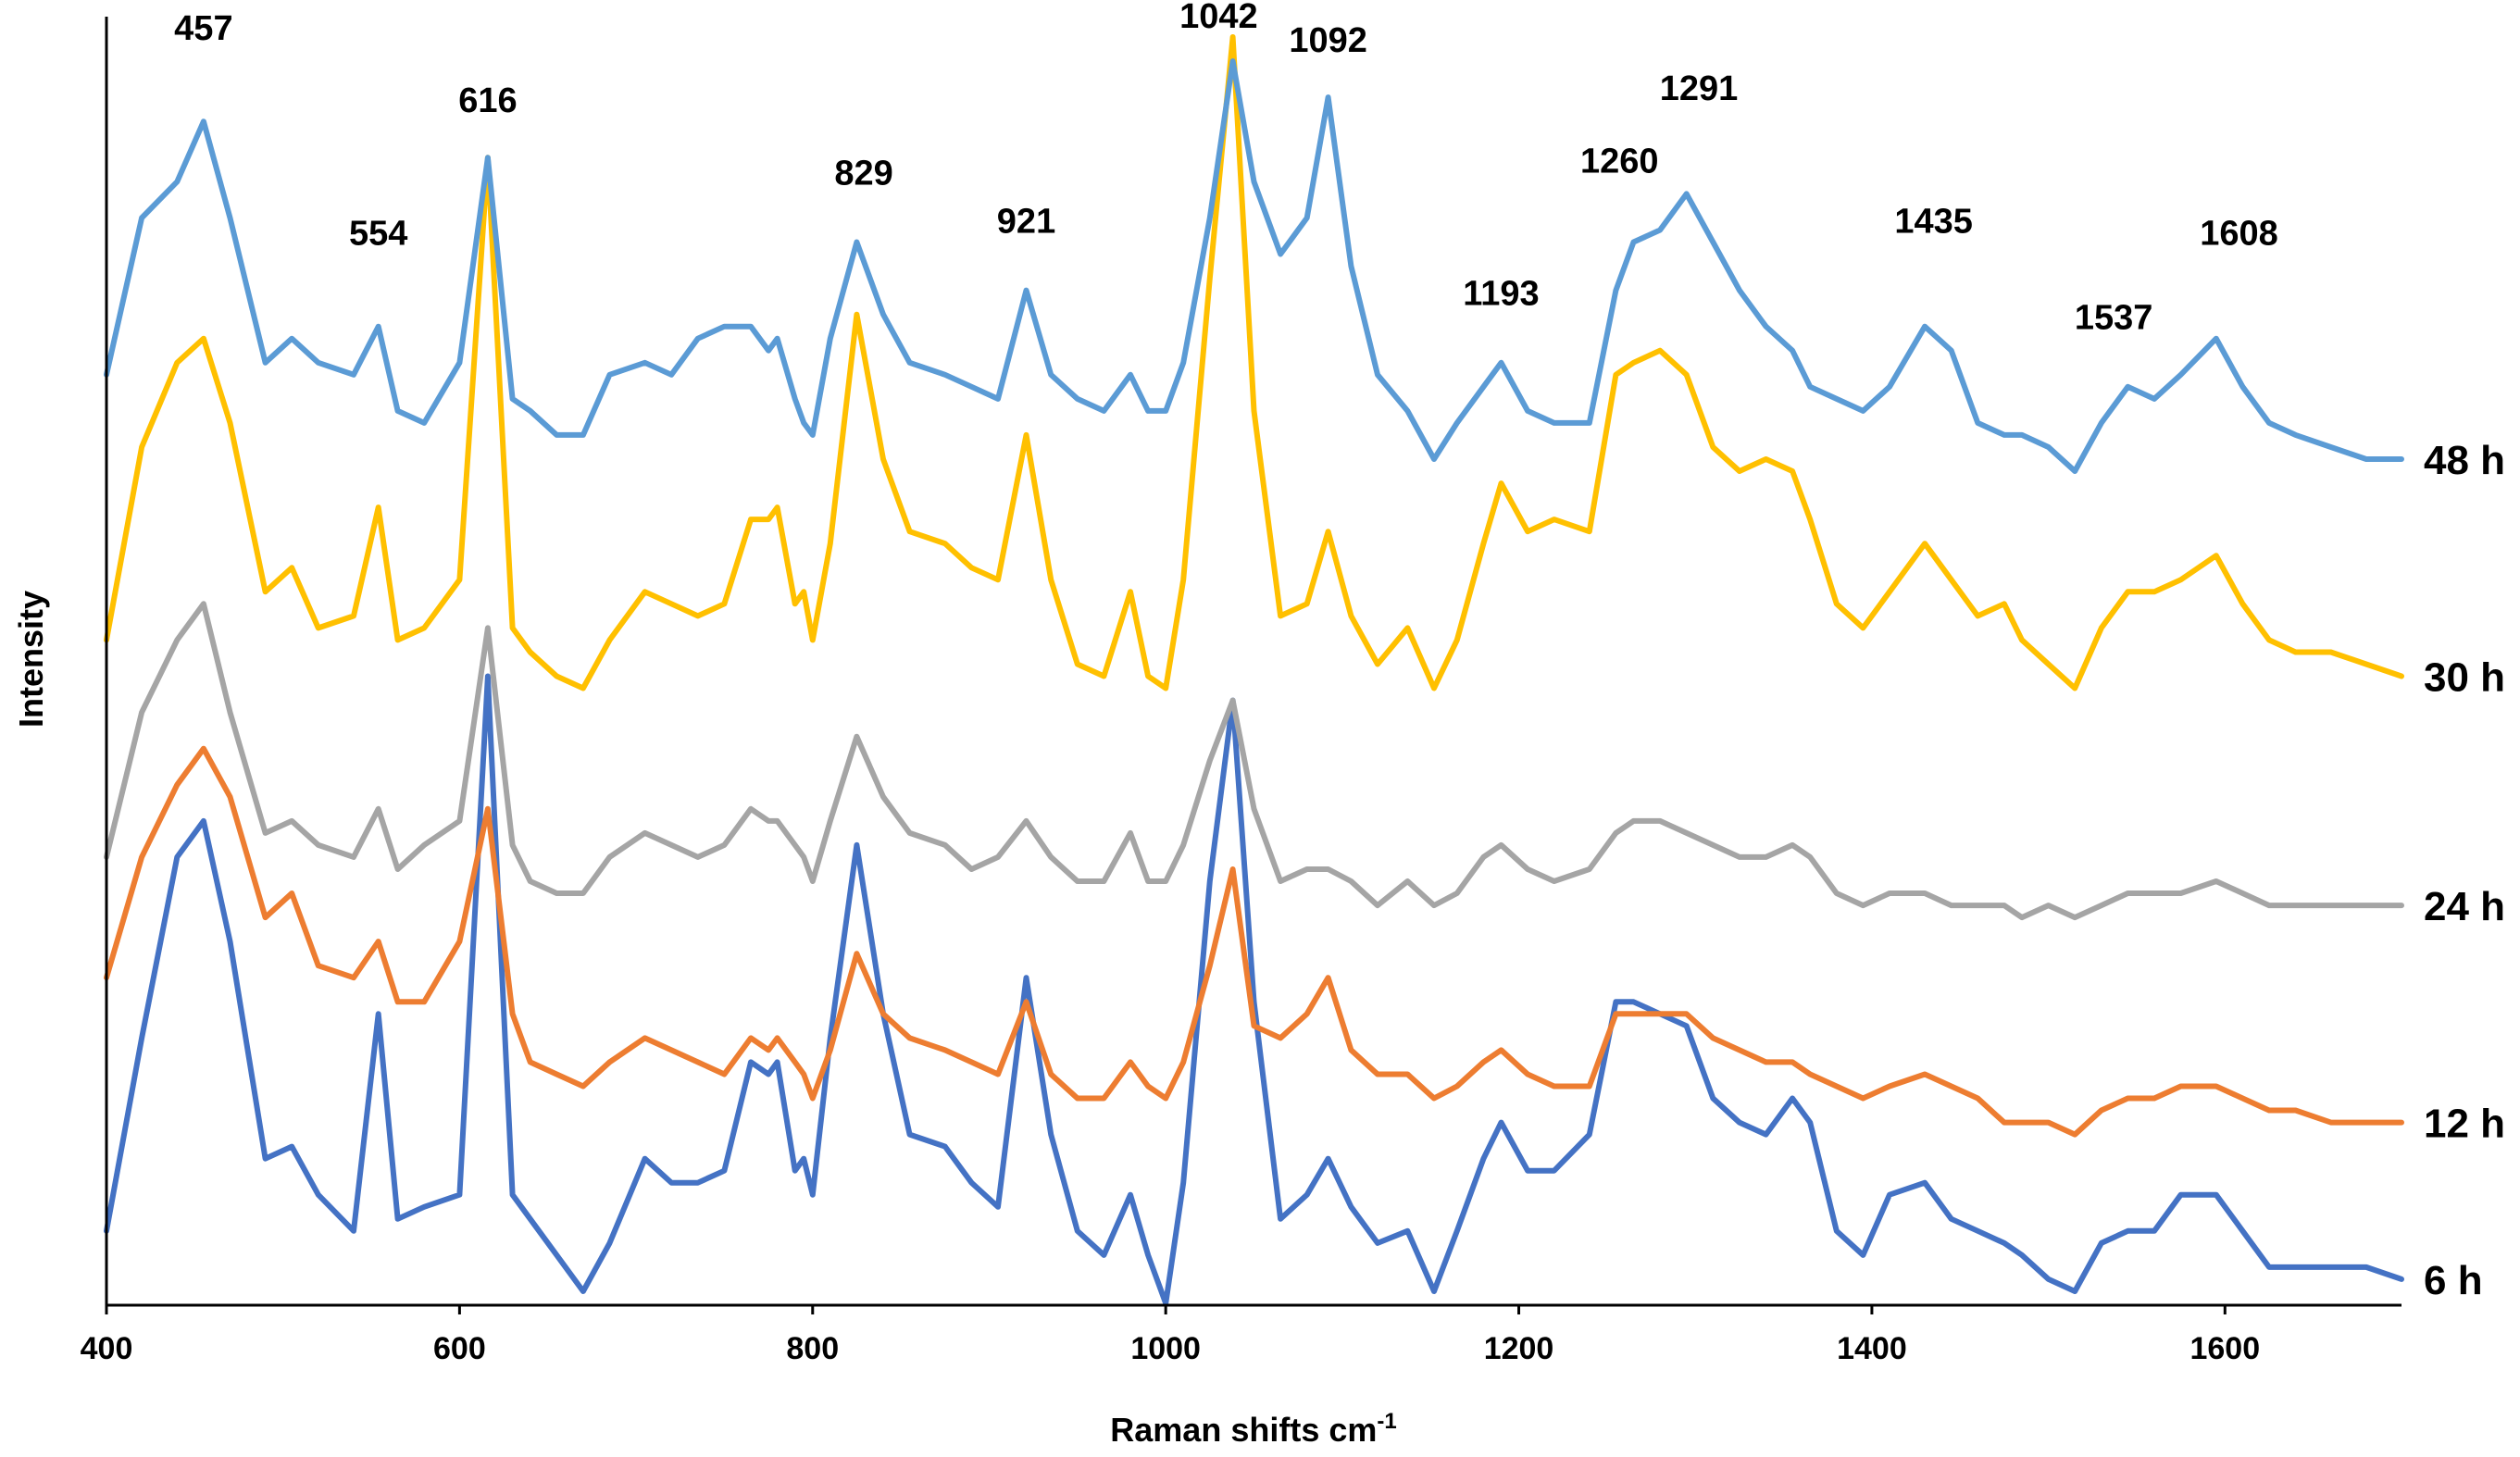 This screenshot has width=2520, height=1457. What do you see at coordinates (2453, 1280) in the screenshot?
I see `series-label: 6 h` at bounding box center [2453, 1280].